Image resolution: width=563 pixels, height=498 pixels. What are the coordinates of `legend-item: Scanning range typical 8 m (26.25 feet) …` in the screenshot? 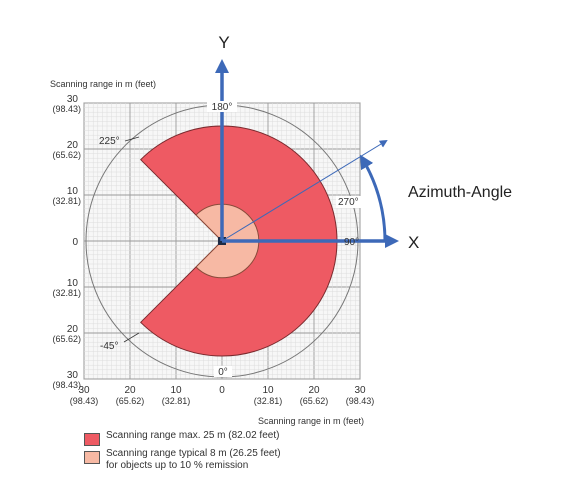 It's located at (234, 465).